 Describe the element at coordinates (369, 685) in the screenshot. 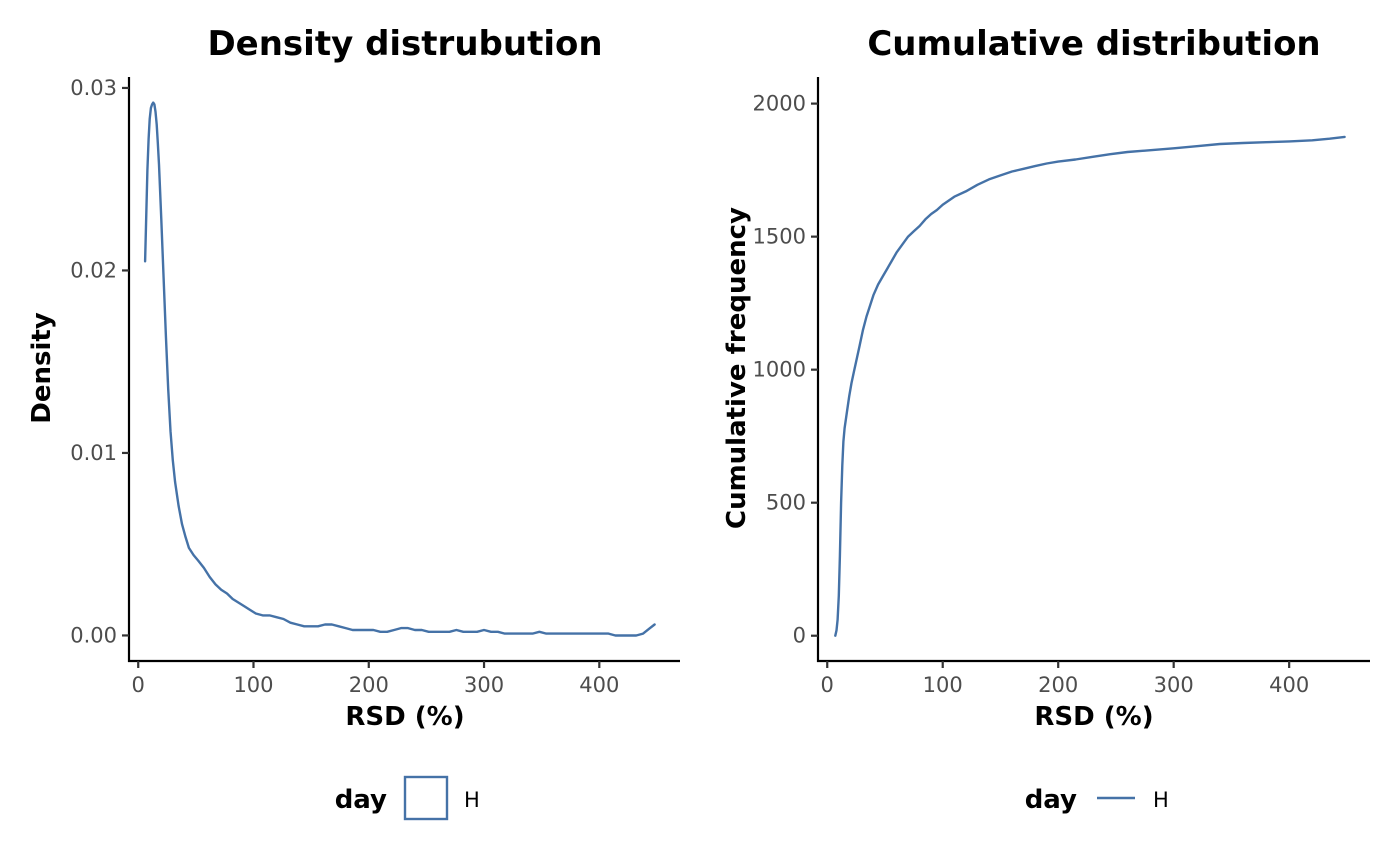

I see `density-x-tick-label: 200` at that location.